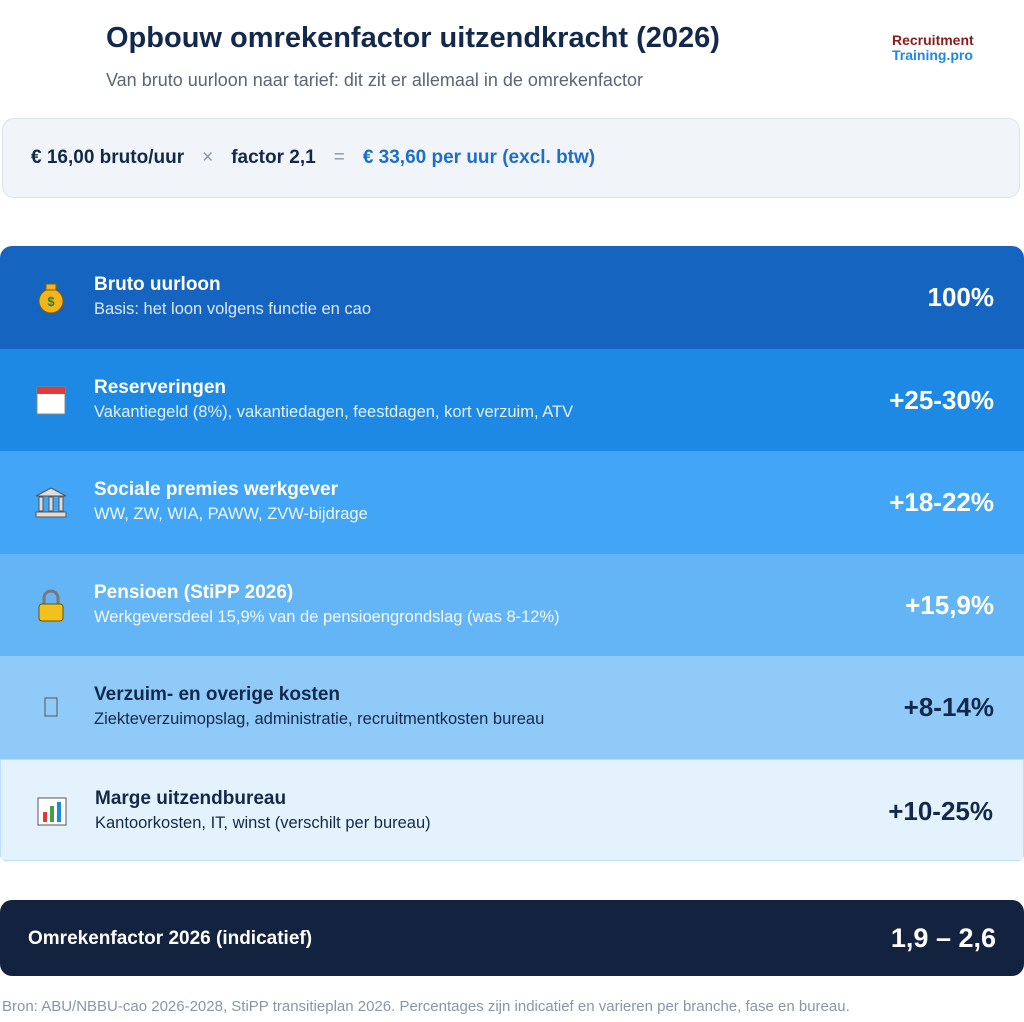  Describe the element at coordinates (941, 399) in the screenshot. I see `row-value: +25-30%` at that location.